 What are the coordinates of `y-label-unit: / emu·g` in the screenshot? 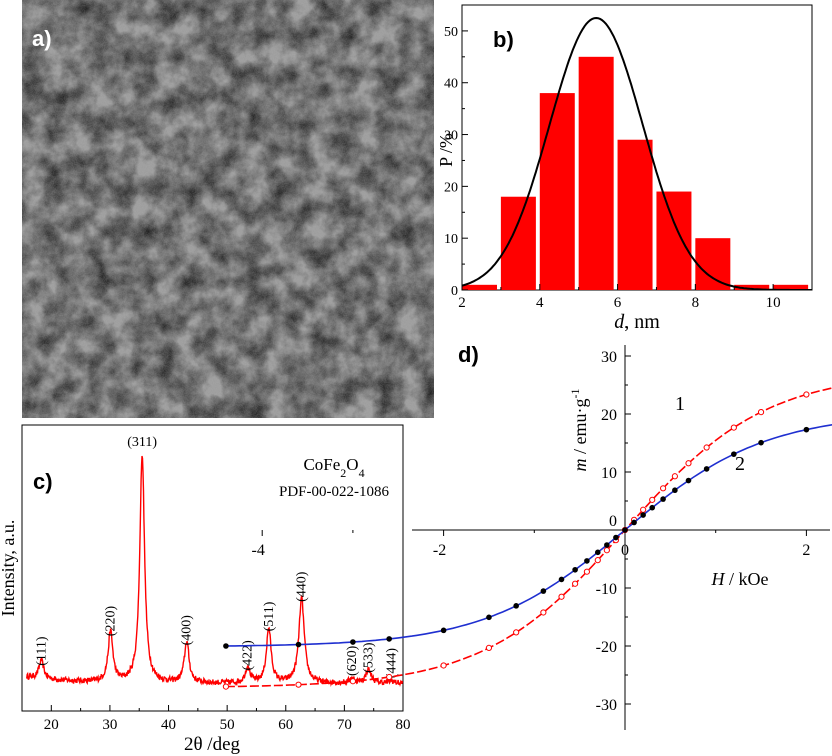 It's located at (580, 429).